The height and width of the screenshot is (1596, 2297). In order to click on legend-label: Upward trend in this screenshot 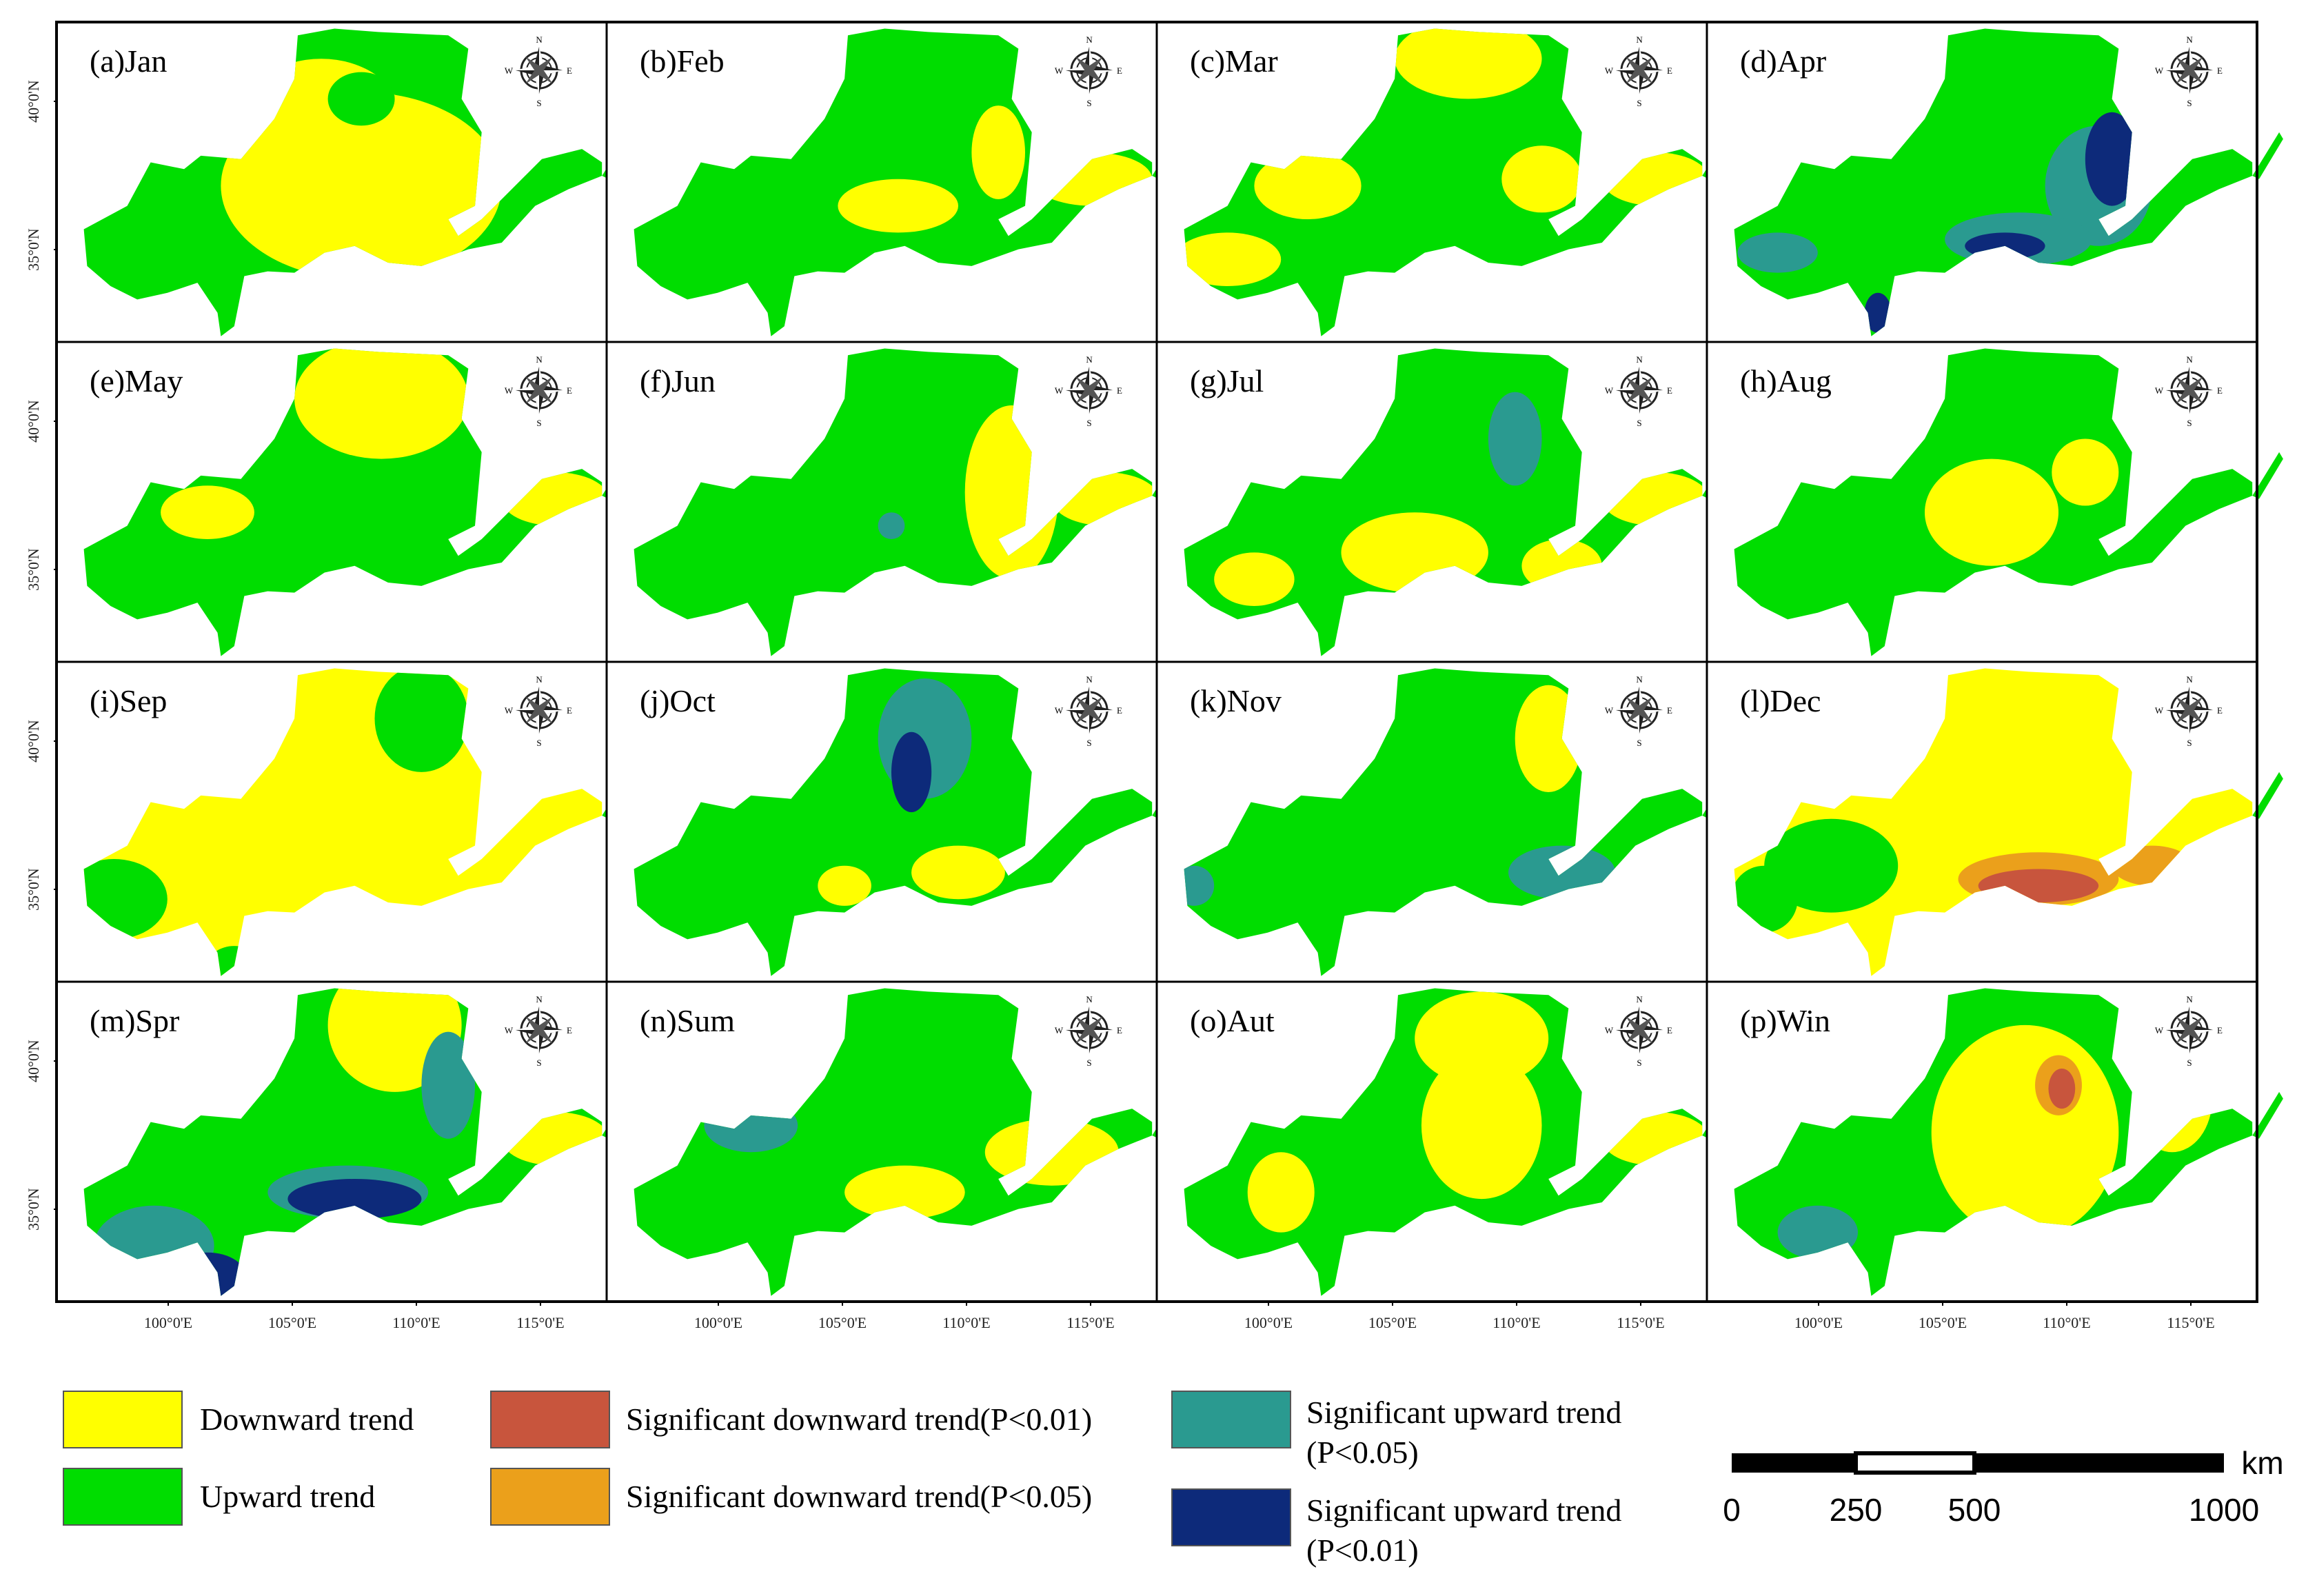, I will do `click(287, 1496)`.